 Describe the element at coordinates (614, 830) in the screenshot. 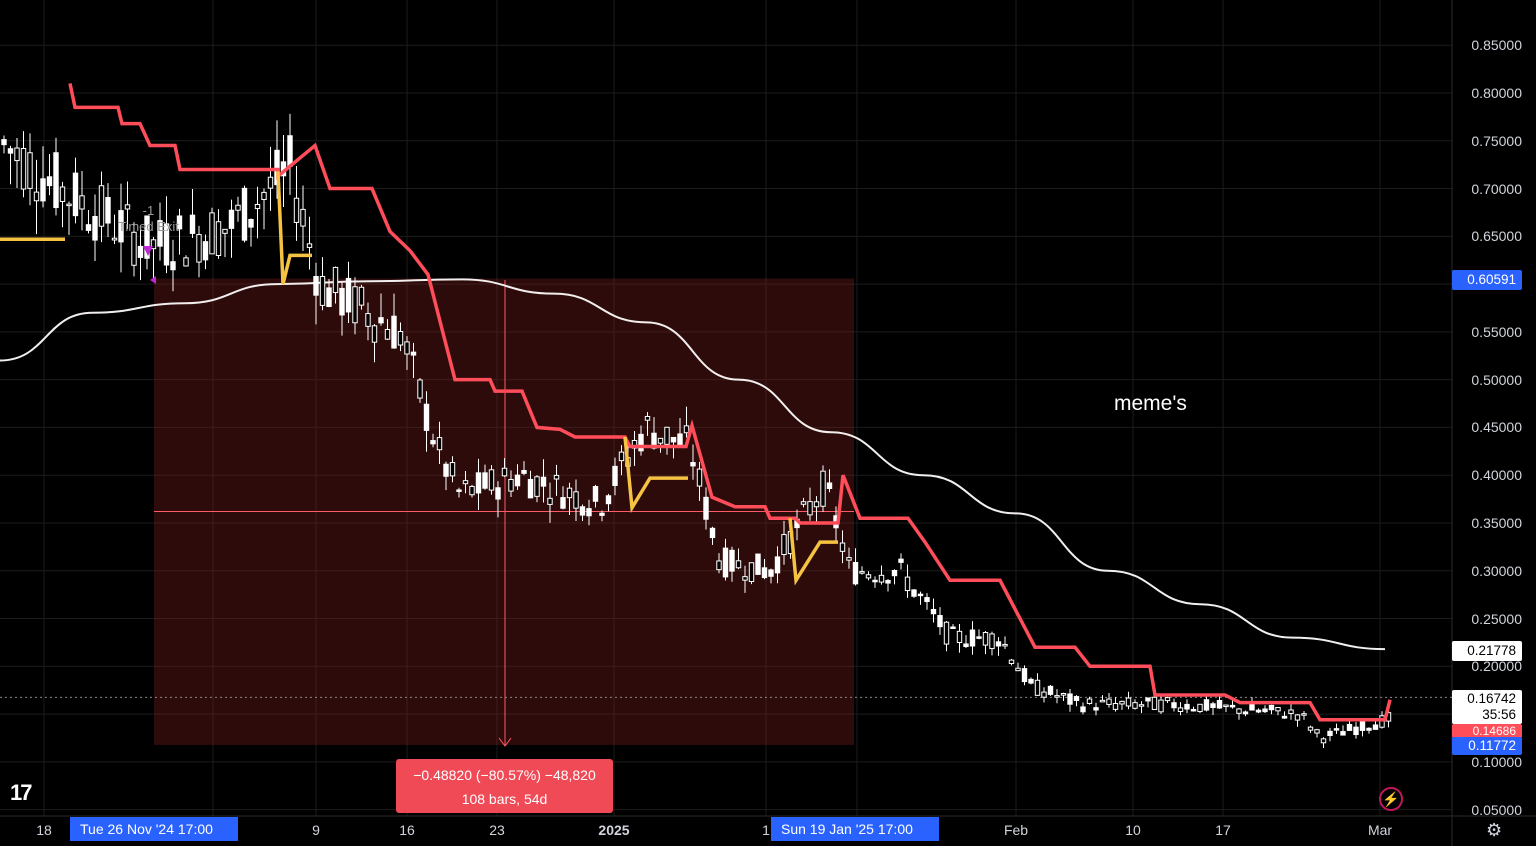

I see `time-axis-tick: 2025` at that location.